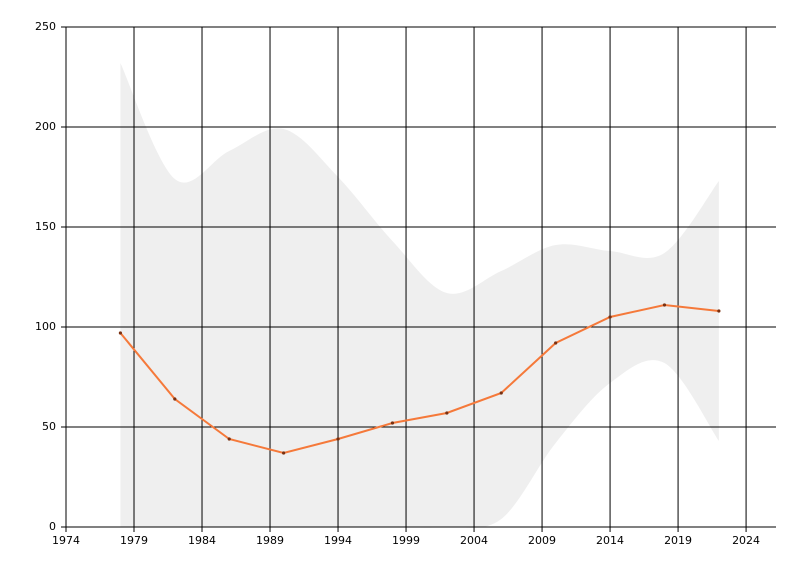 This screenshot has width=800, height=576. Describe the element at coordinates (45, 126) in the screenshot. I see `y-tick-label: 200` at that location.